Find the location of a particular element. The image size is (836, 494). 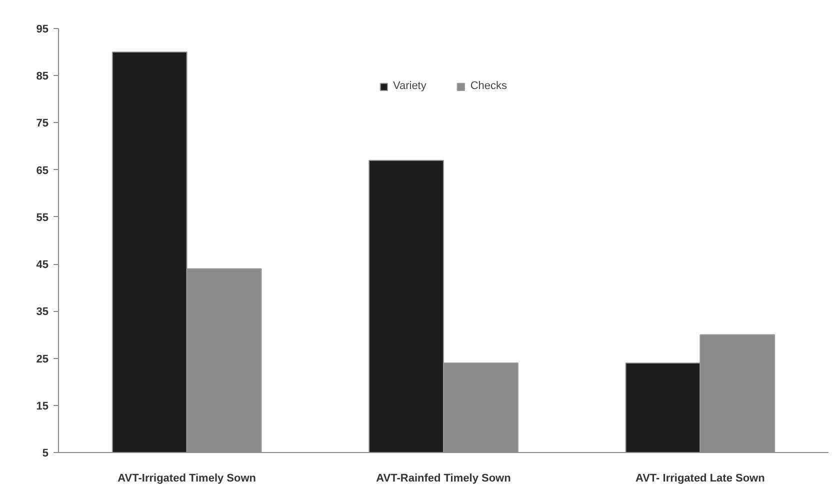

x-tick-label: AVT-Rainfed Timely Sown is located at coordinates (444, 478).